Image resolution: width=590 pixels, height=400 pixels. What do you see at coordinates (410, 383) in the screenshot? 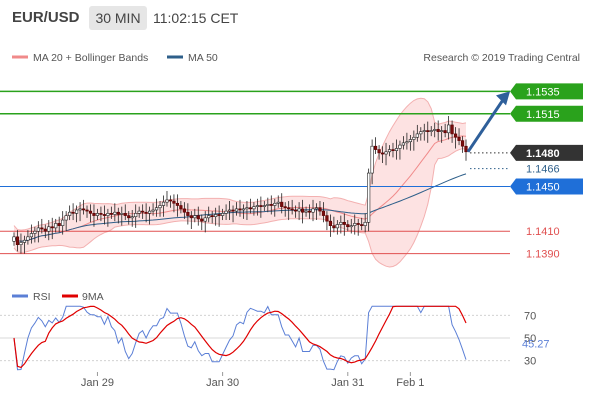
I see `x-tick-label: Feb 1` at bounding box center [410, 383].